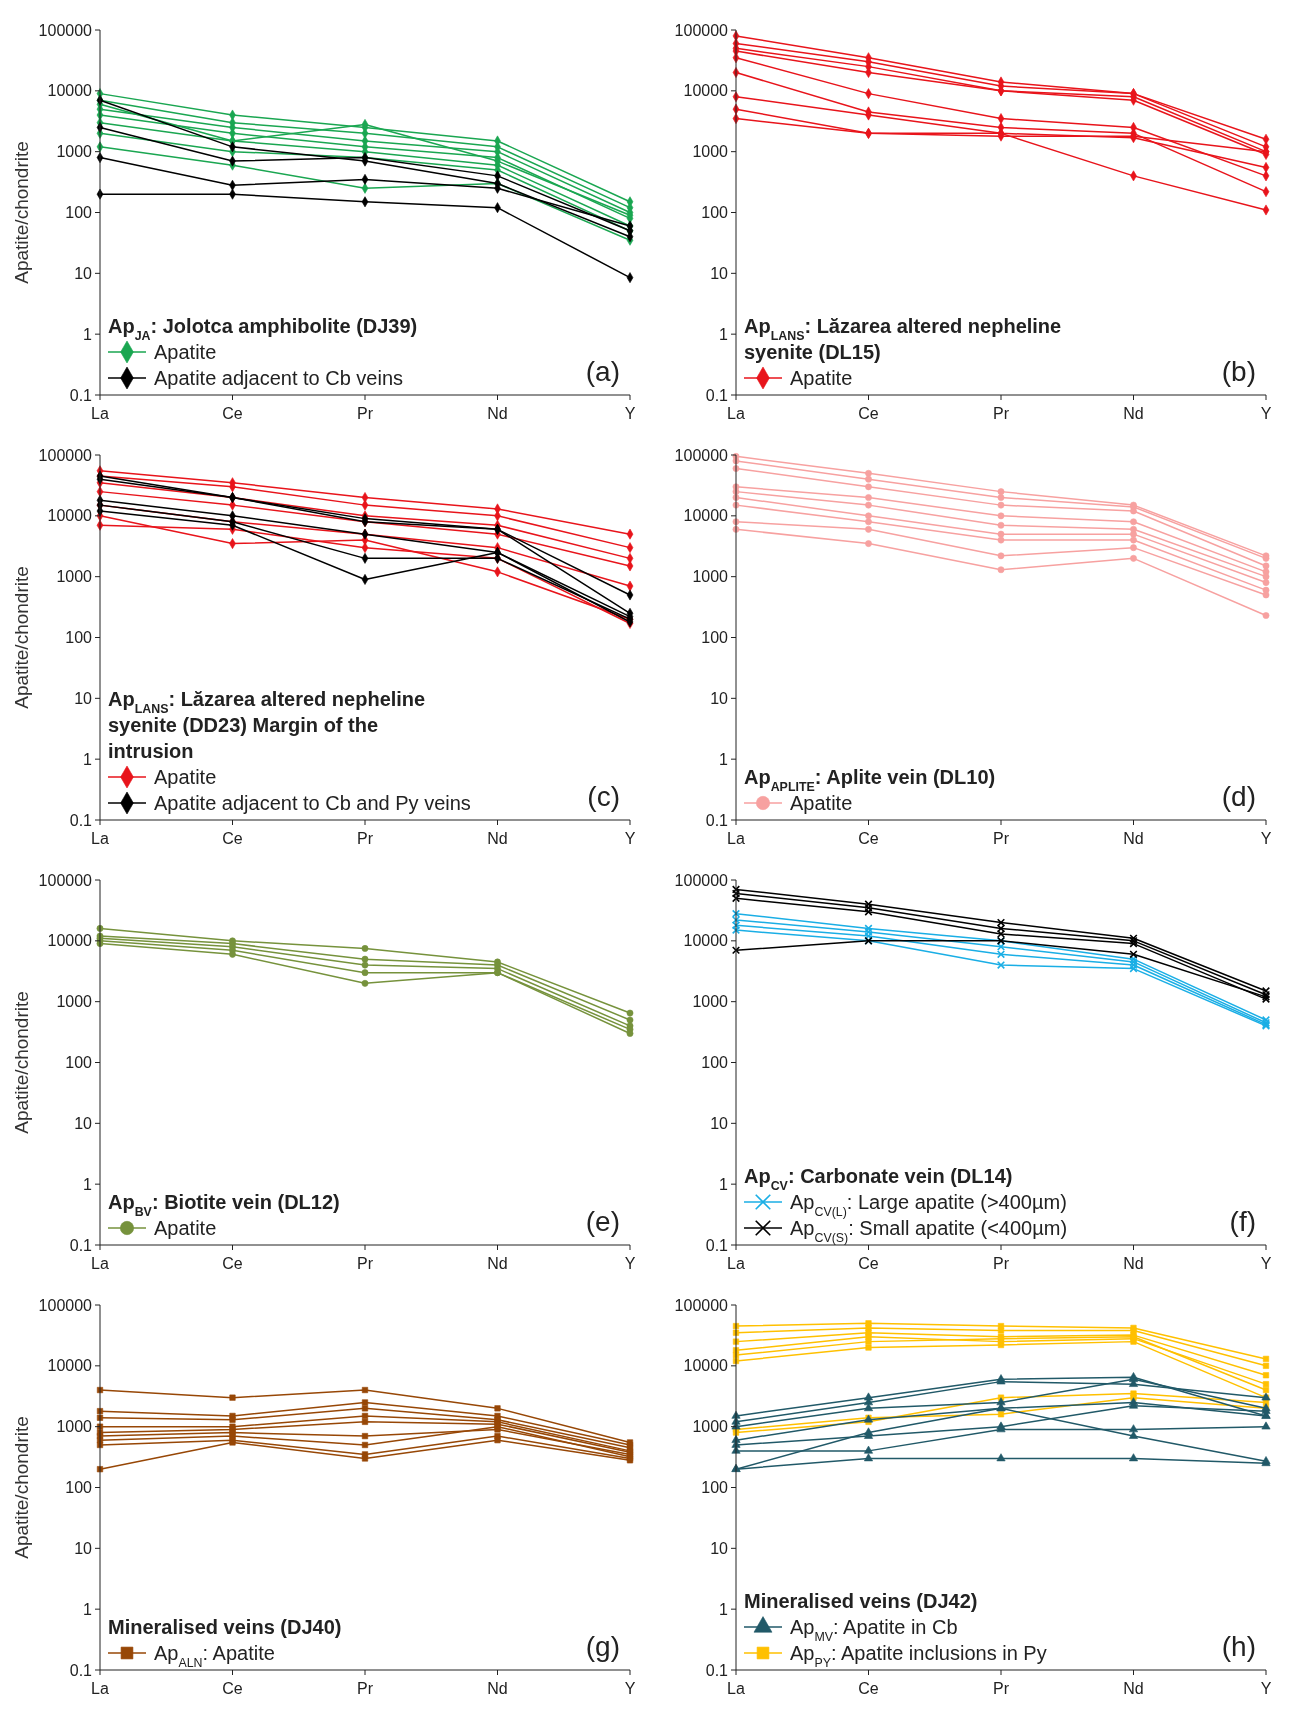 The width and height of the screenshot is (1289, 1715). Describe the element at coordinates (224, 1205) in the screenshot. I see `legend-title: Ap$_{BV}$: Biotite vein (DL12)` at that location.